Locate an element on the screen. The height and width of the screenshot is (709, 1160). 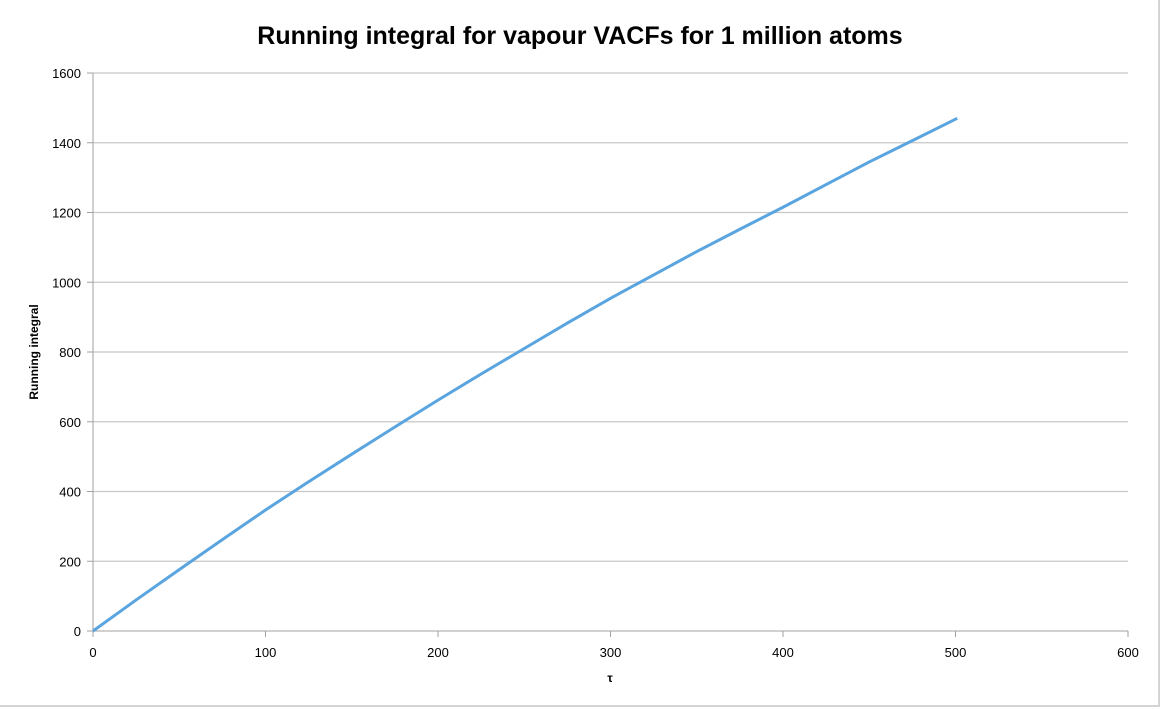
x-tick-label: 400 is located at coordinates (783, 652).